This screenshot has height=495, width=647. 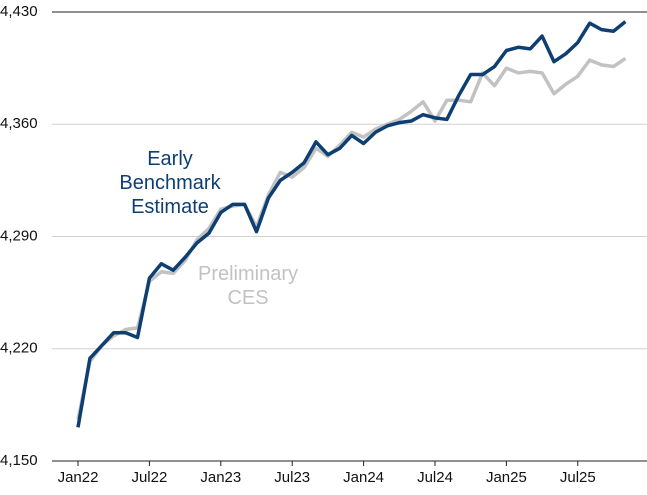 I want to click on x-tick-label: Jan25, so click(x=506, y=477).